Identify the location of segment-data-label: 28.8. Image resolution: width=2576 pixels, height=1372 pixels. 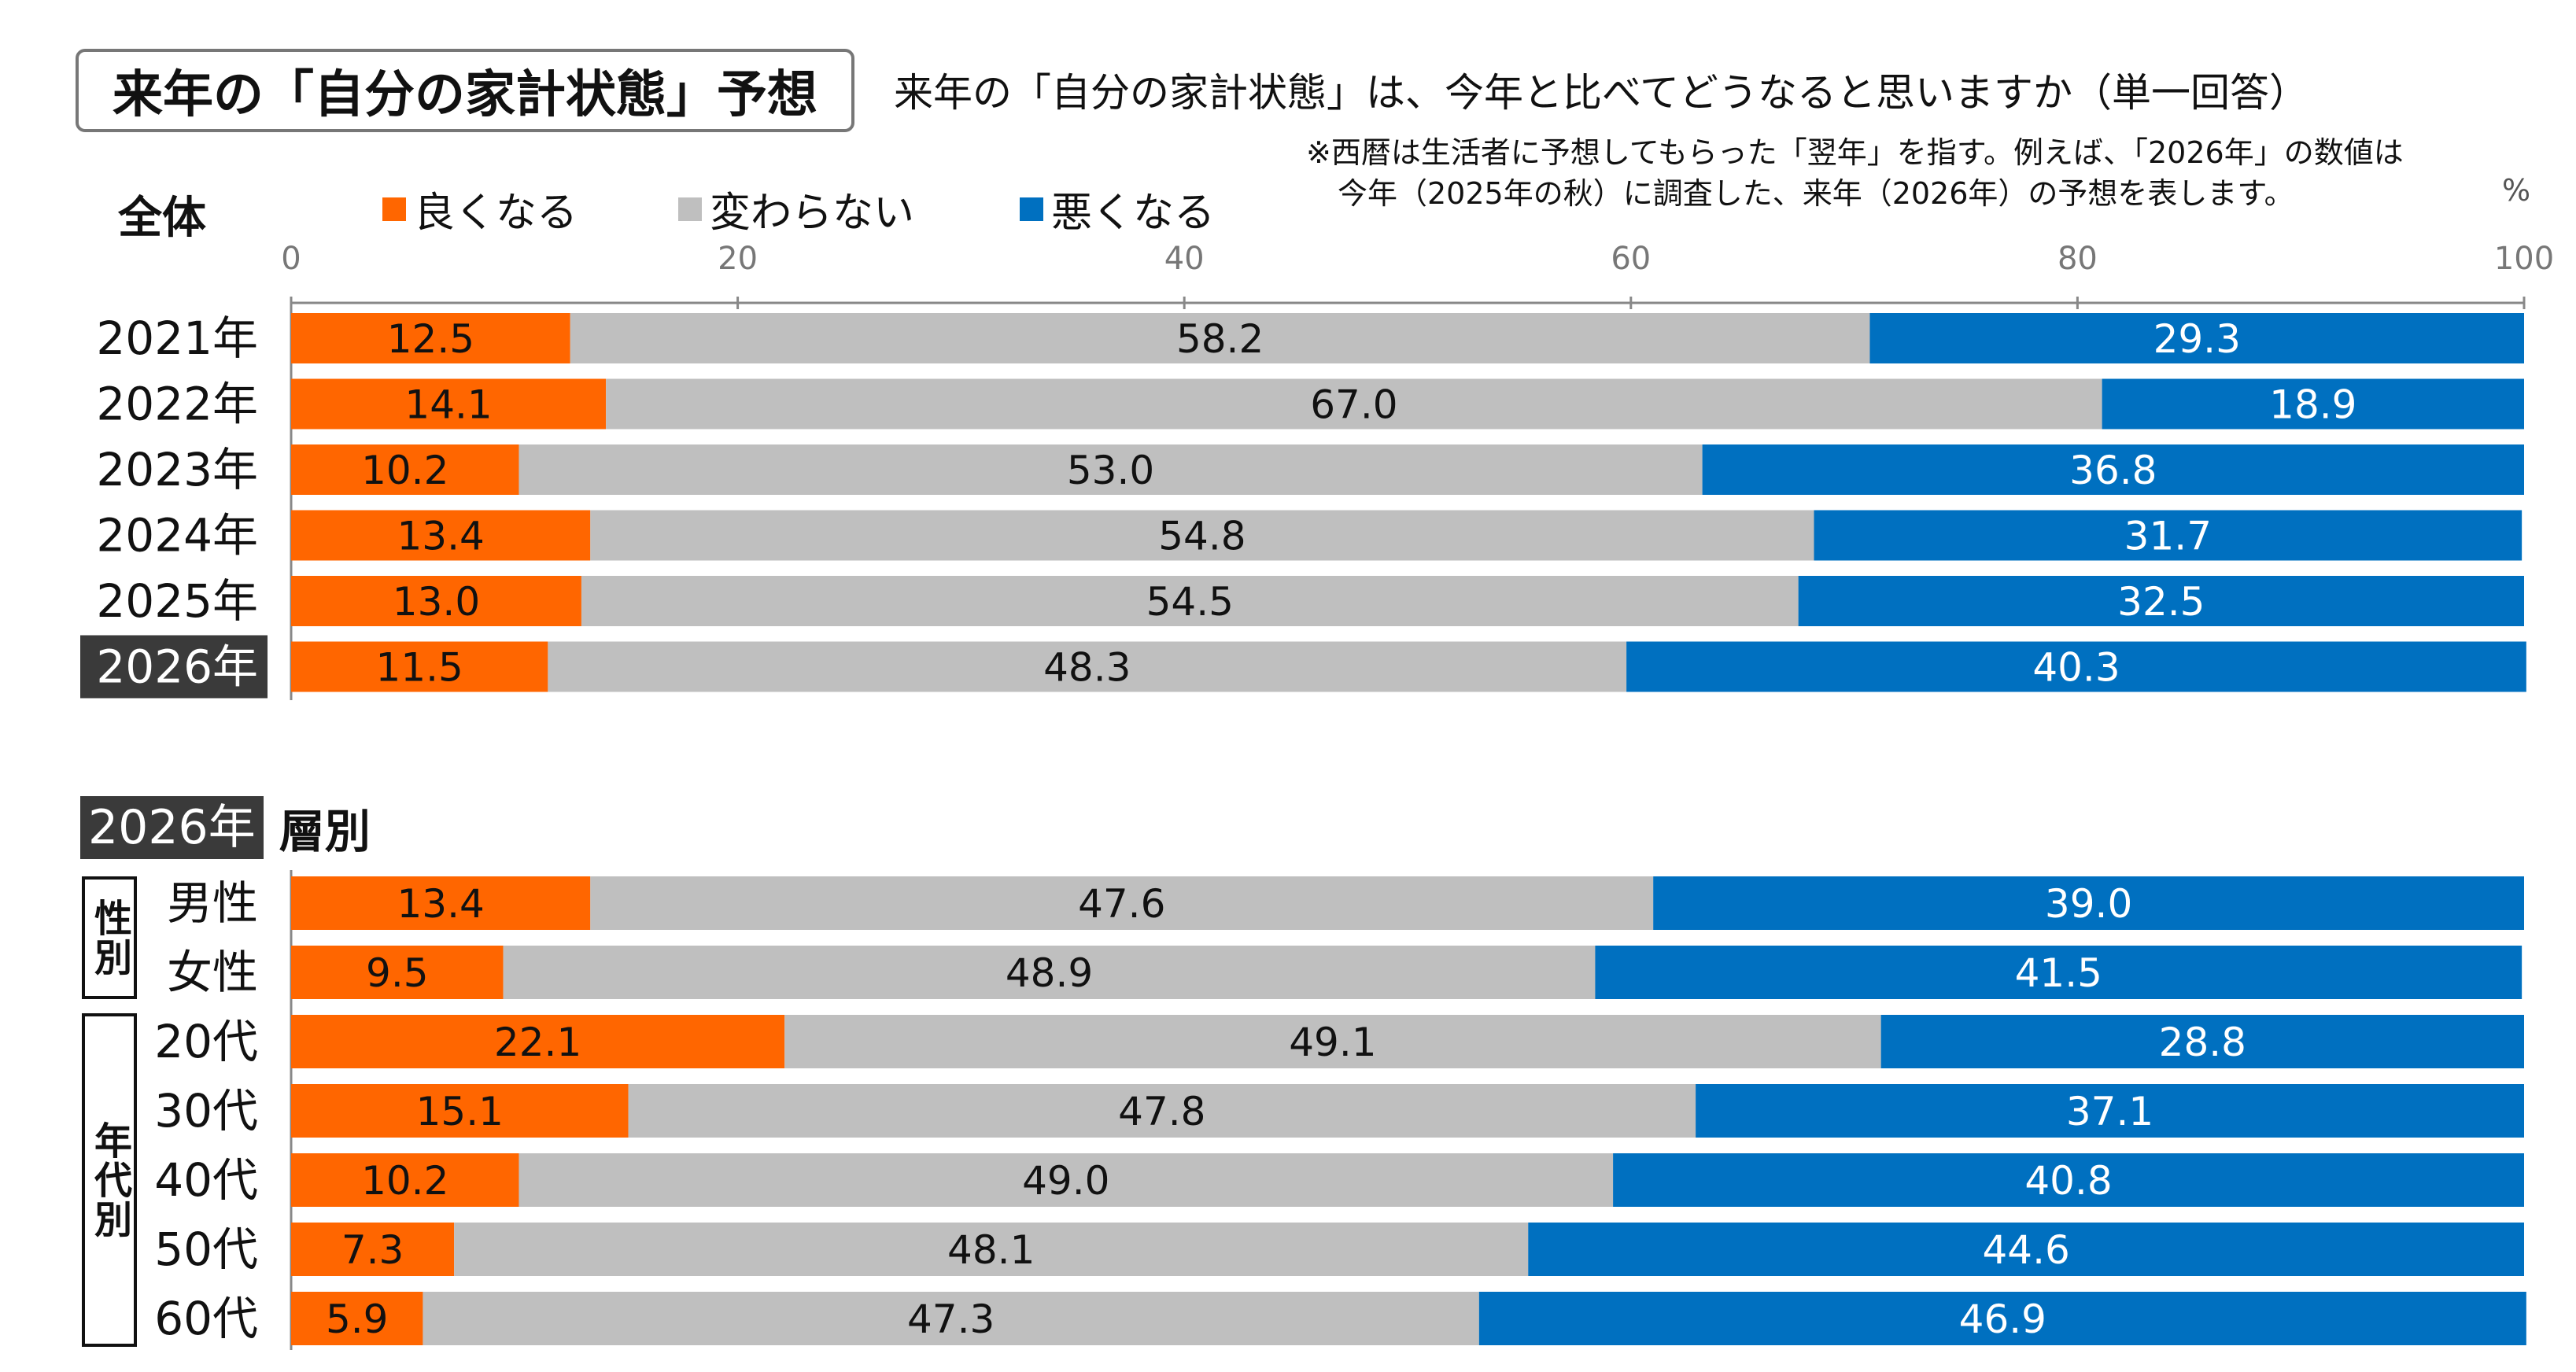
(2202, 1042).